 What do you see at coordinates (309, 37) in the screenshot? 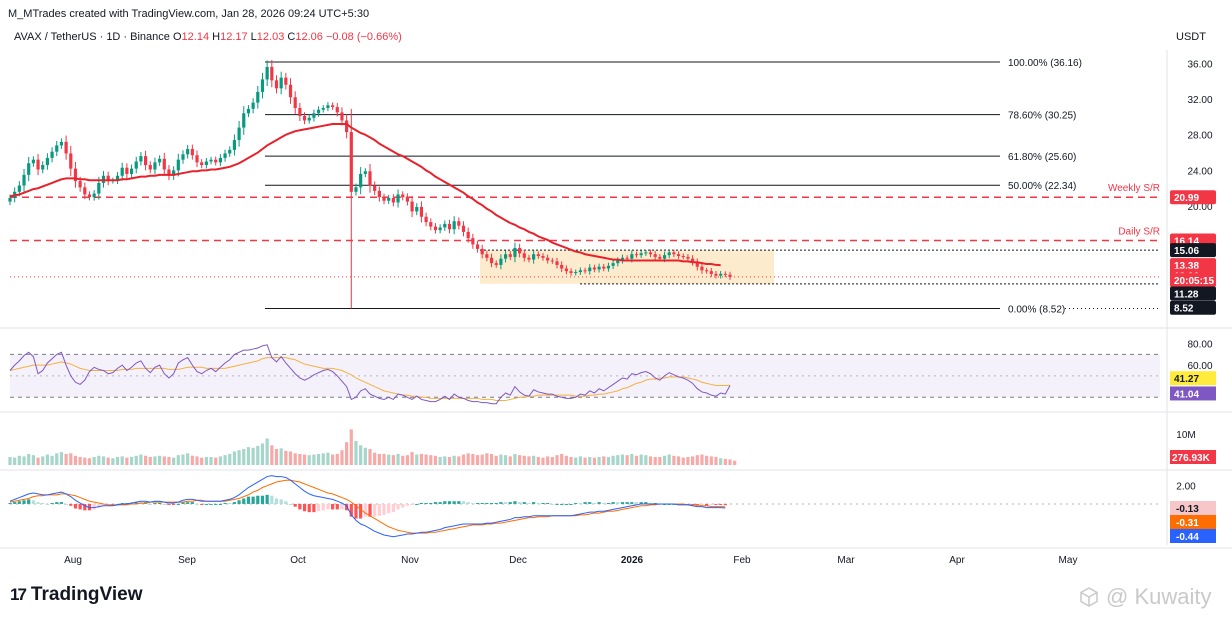
I see `close-value: 12.06` at bounding box center [309, 37].